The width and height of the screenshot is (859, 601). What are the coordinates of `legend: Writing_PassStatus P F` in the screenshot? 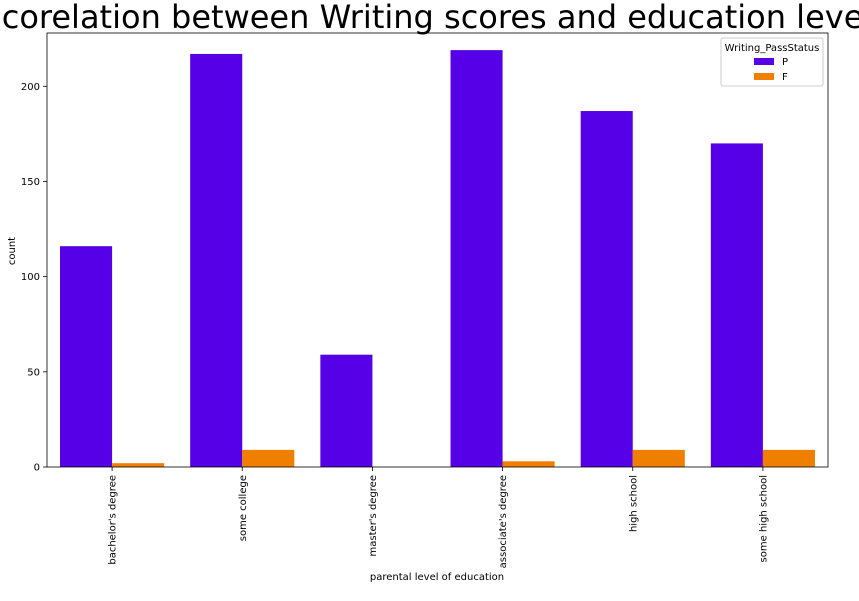 It's located at (772, 62).